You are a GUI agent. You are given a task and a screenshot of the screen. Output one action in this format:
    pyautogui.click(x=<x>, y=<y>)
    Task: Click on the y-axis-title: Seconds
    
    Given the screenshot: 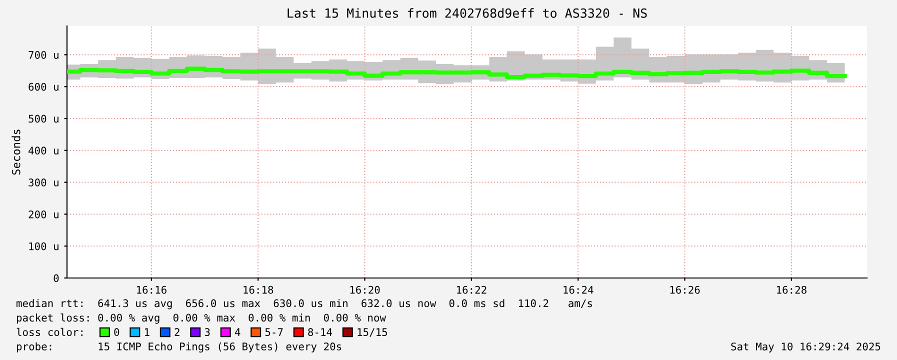 What is the action you would take?
    pyautogui.click(x=16, y=152)
    